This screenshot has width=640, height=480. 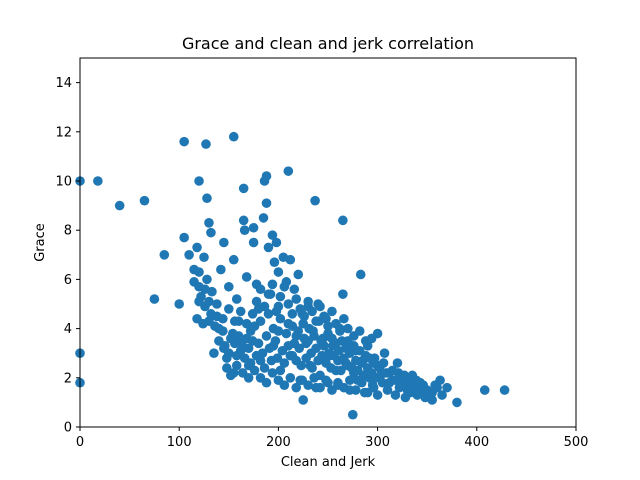 I want to click on y-tick-label: 4, so click(x=68, y=329).